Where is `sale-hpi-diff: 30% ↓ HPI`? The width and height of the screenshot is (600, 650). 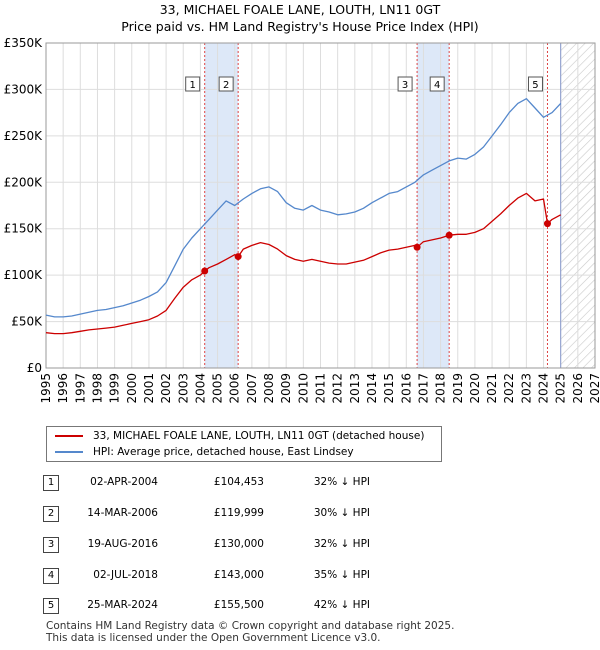 sale-hpi-diff: 30% ↓ HPI is located at coordinates (341, 513).